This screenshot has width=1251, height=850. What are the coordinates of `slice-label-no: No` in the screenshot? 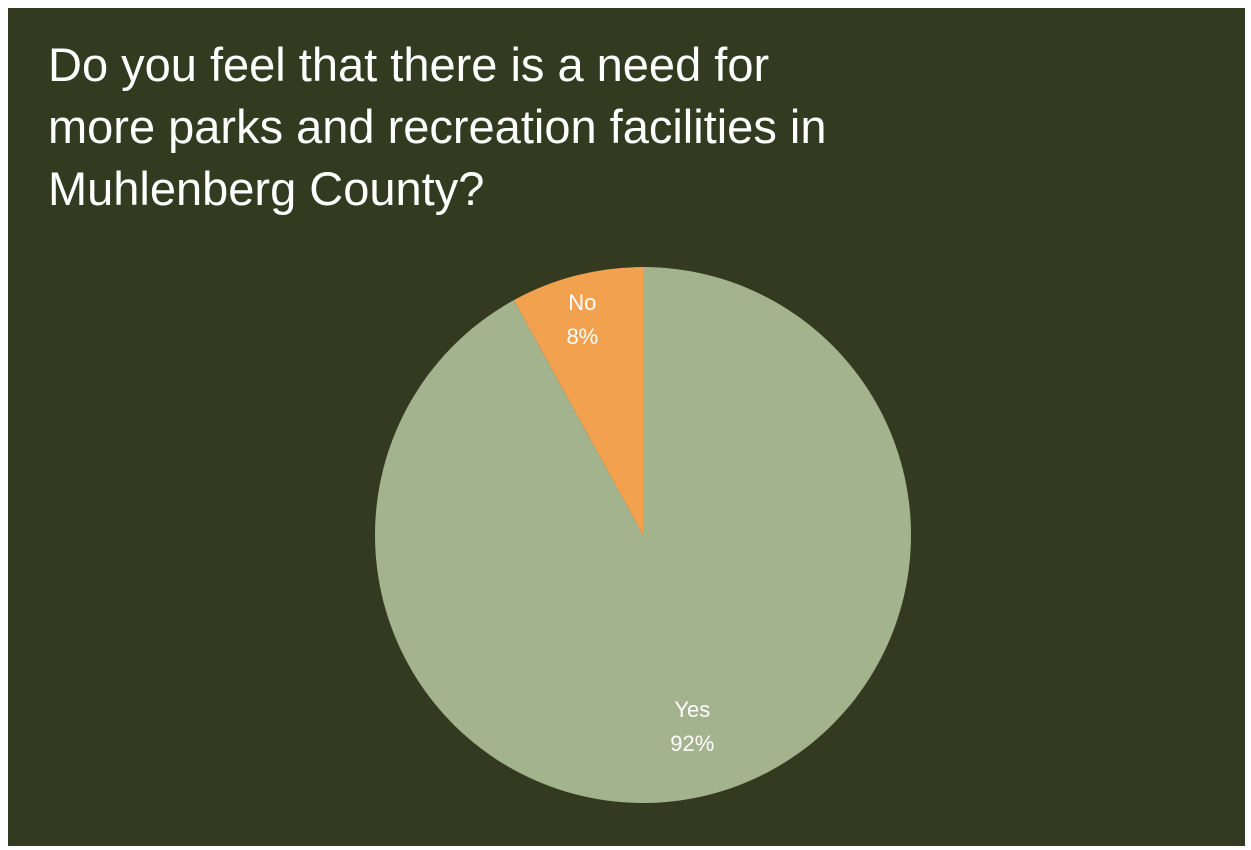 It's located at (582, 302).